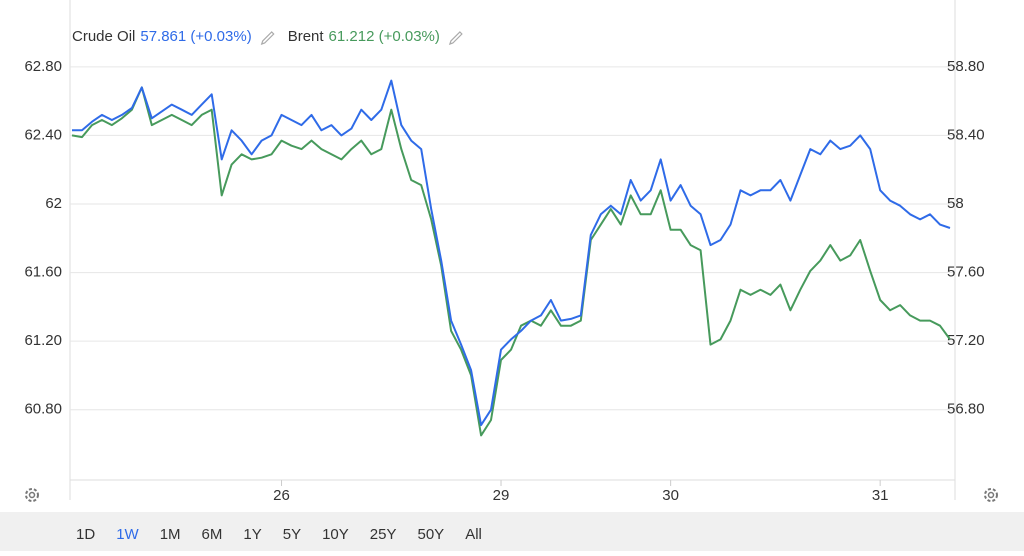  Describe the element at coordinates (53, 203) in the screenshot. I see `y-tick-label: 62` at that location.